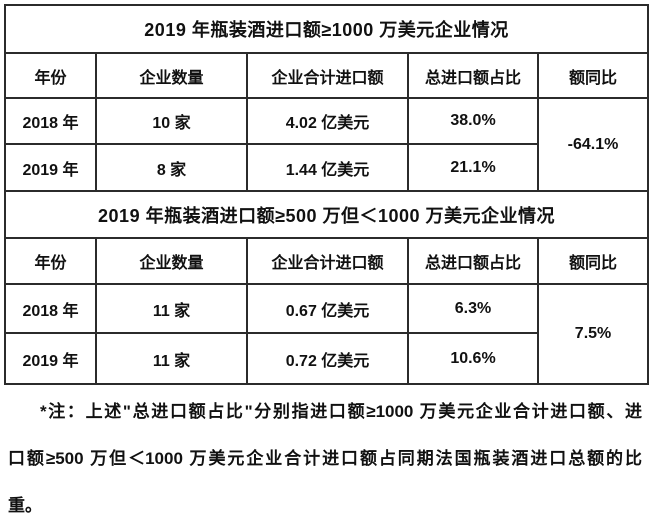 The image size is (650, 516). Describe the element at coordinates (593, 144) in the screenshot. I see `table1-yoy-merged-cell: -64.1%` at that location.